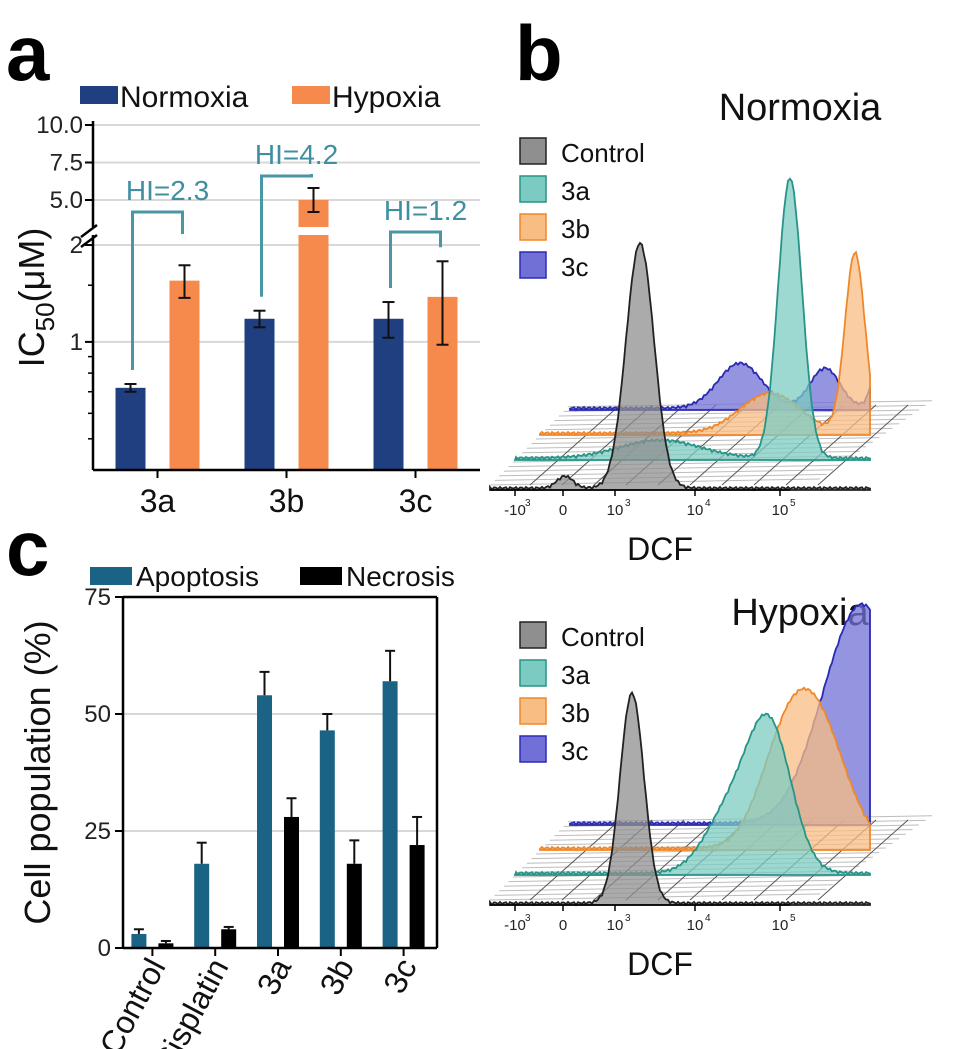 The image size is (979, 1049). What do you see at coordinates (417, 896) in the screenshot?
I see `bar-necrosis-3c` at bounding box center [417, 896].